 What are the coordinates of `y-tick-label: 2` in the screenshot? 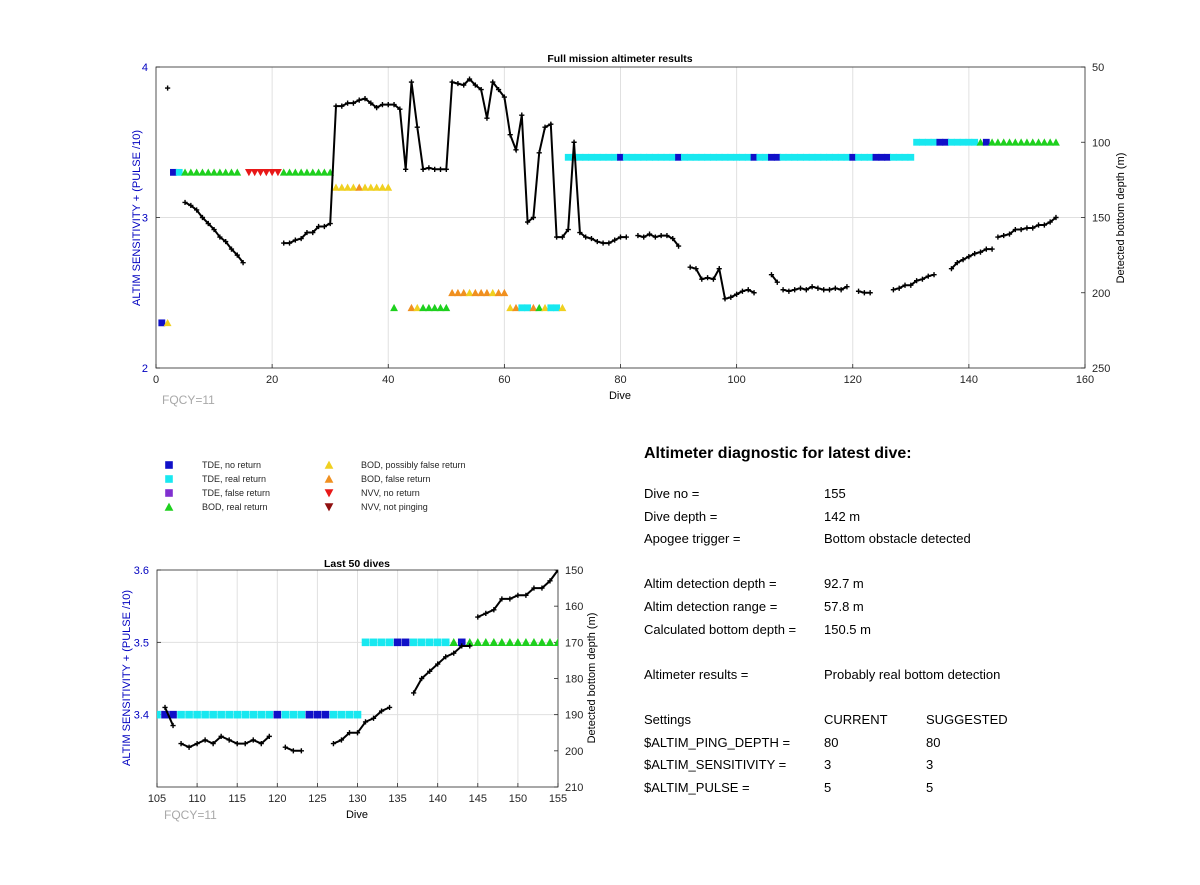 It's located at (145, 369).